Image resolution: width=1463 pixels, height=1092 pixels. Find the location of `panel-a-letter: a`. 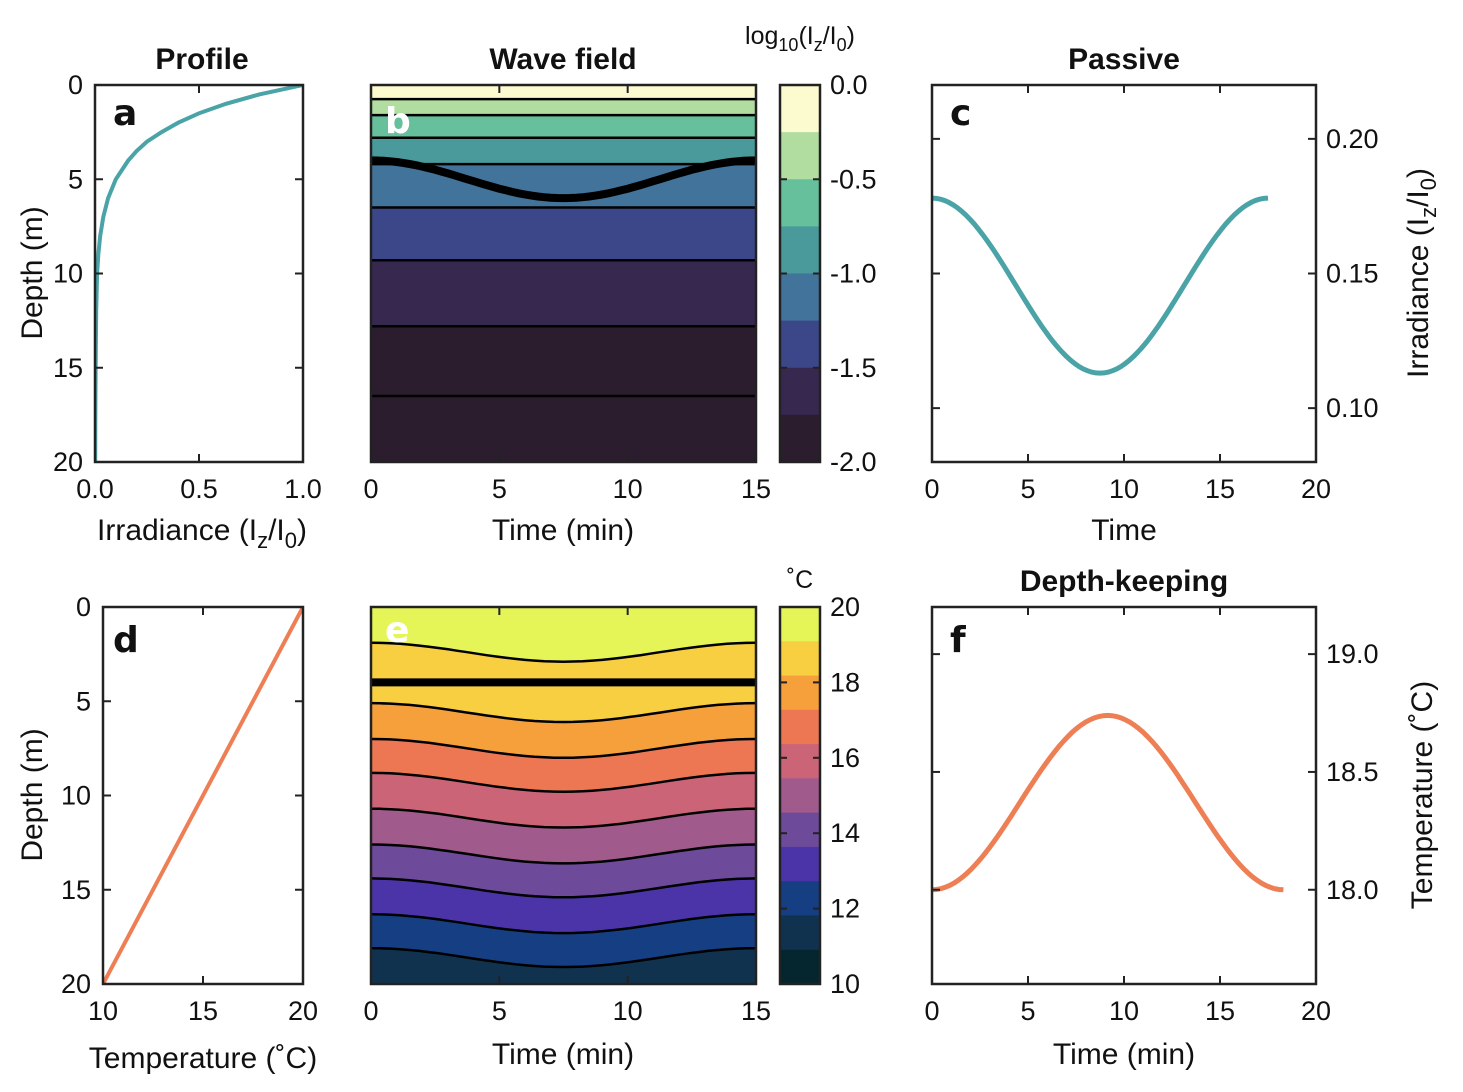

panel-a-letter: a is located at coordinates (125, 113).